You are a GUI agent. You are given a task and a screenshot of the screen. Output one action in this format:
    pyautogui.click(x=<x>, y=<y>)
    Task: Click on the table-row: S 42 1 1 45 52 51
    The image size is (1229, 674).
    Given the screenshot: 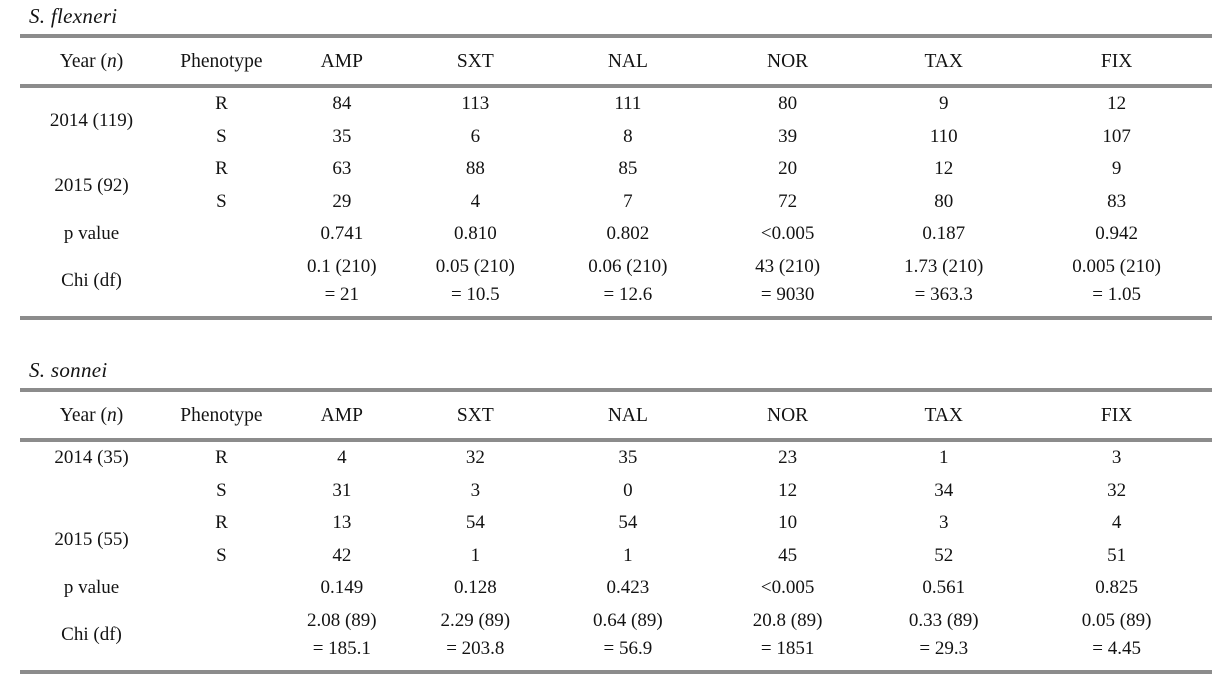 What is the action you would take?
    pyautogui.click(x=616, y=556)
    